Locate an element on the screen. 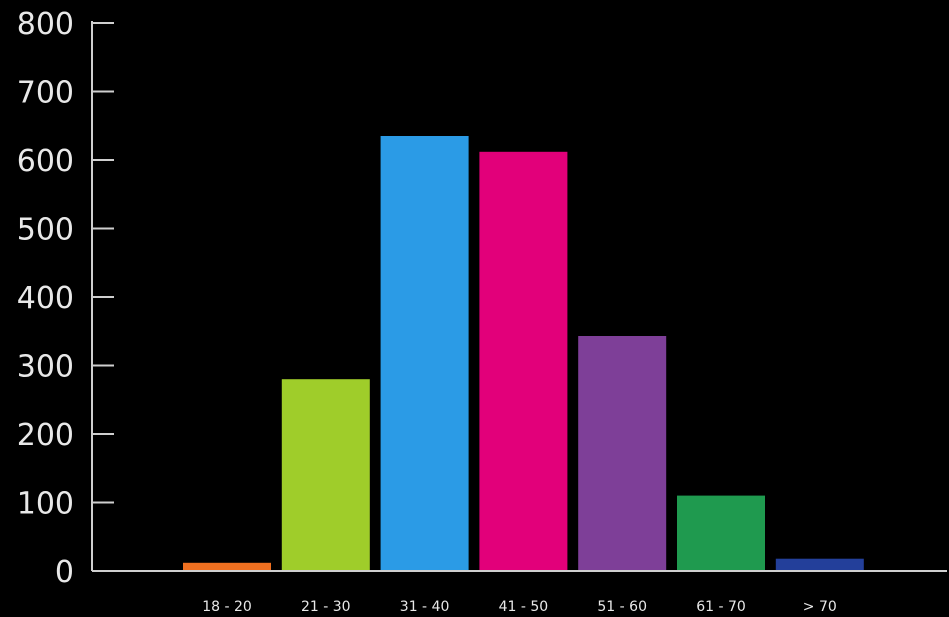  x-category-label: 31 - 40 is located at coordinates (425, 607).